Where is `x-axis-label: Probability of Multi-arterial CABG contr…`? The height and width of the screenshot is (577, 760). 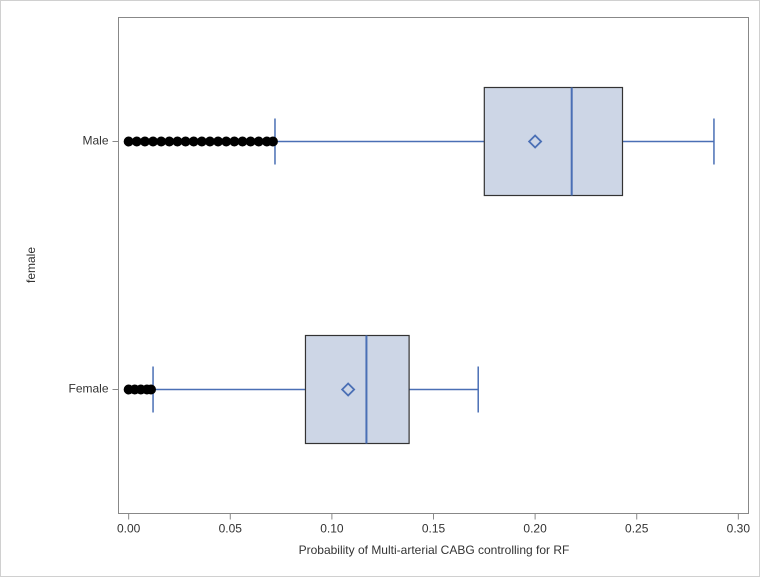 x-axis-label: Probability of Multi-arterial CABG contr… is located at coordinates (434, 550).